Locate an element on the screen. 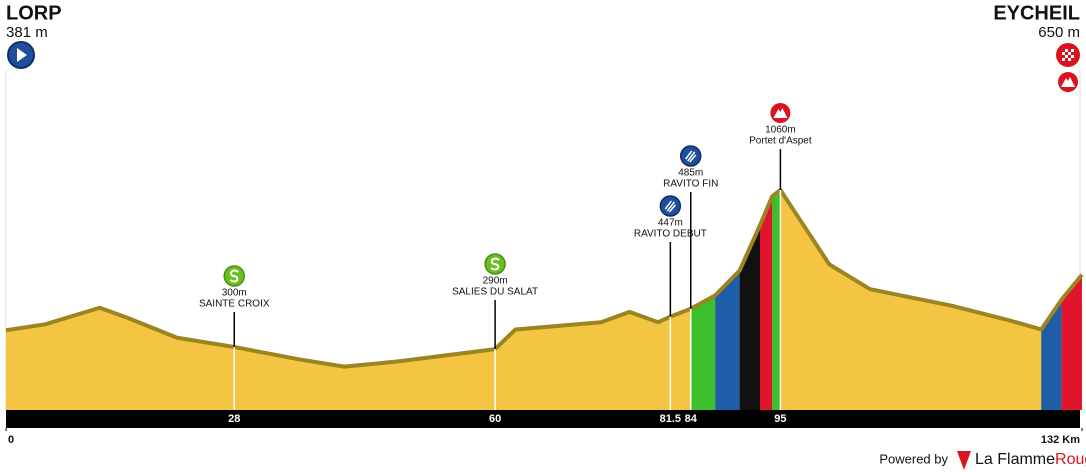  km-label: 28 is located at coordinates (234, 419).